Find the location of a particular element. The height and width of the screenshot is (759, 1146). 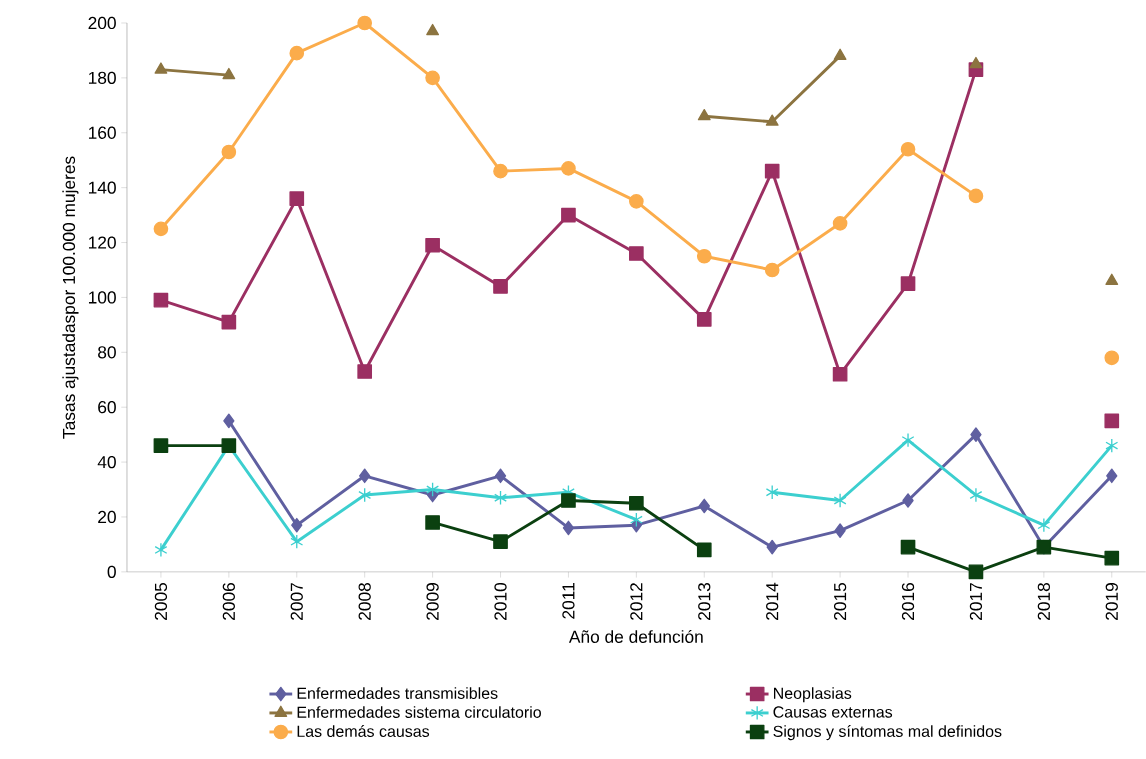

x-tick-label: 2005 is located at coordinates (161, 602).